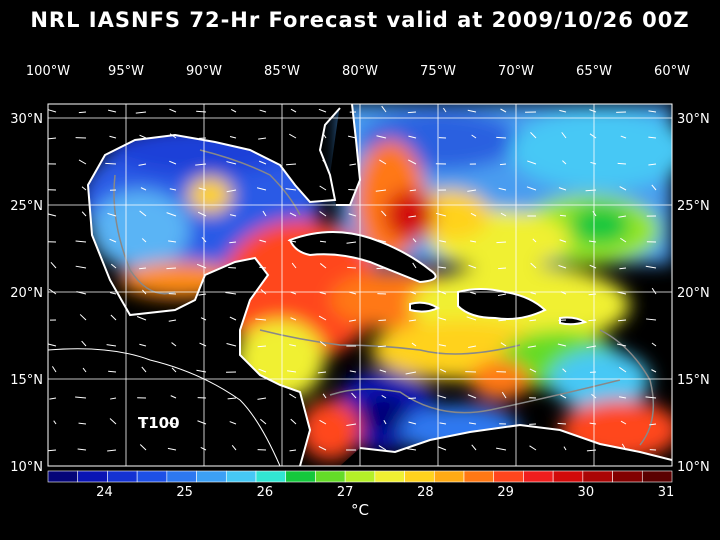 The image size is (720, 540). I want to click on country-border, so click(164, 407).